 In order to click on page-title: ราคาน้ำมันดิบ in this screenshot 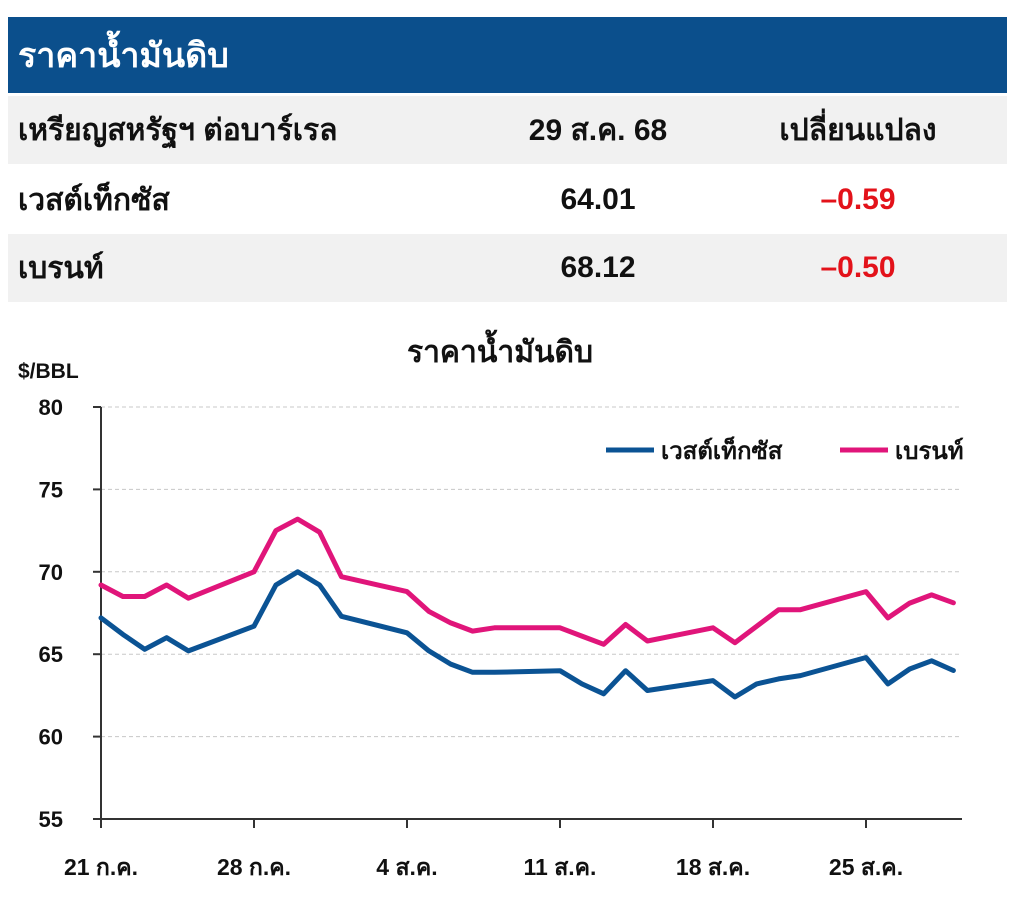, I will do `click(123, 56)`.